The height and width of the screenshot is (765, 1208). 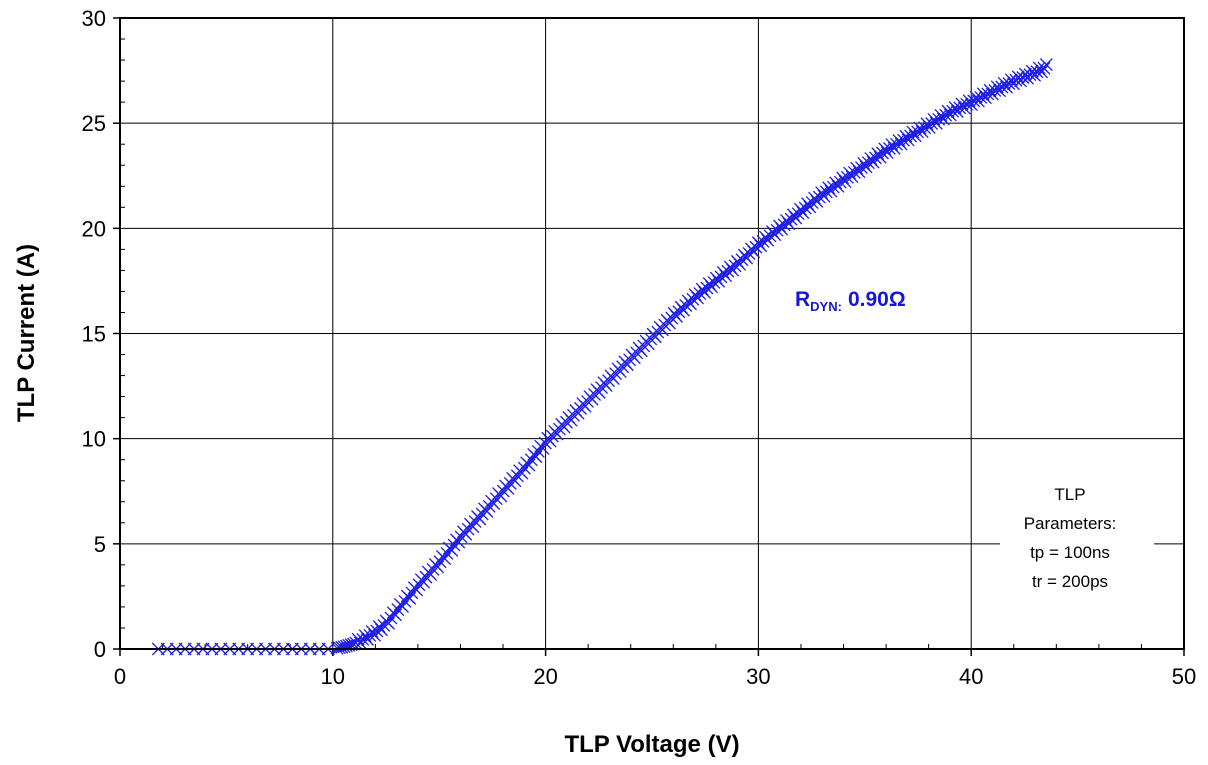 I want to click on x-tick-label: 20, so click(x=545, y=676).